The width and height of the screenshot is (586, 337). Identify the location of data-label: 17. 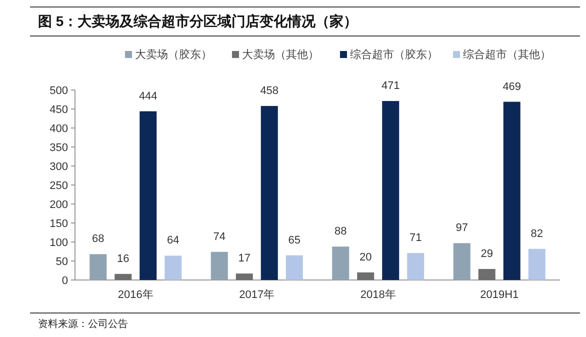
(244, 258).